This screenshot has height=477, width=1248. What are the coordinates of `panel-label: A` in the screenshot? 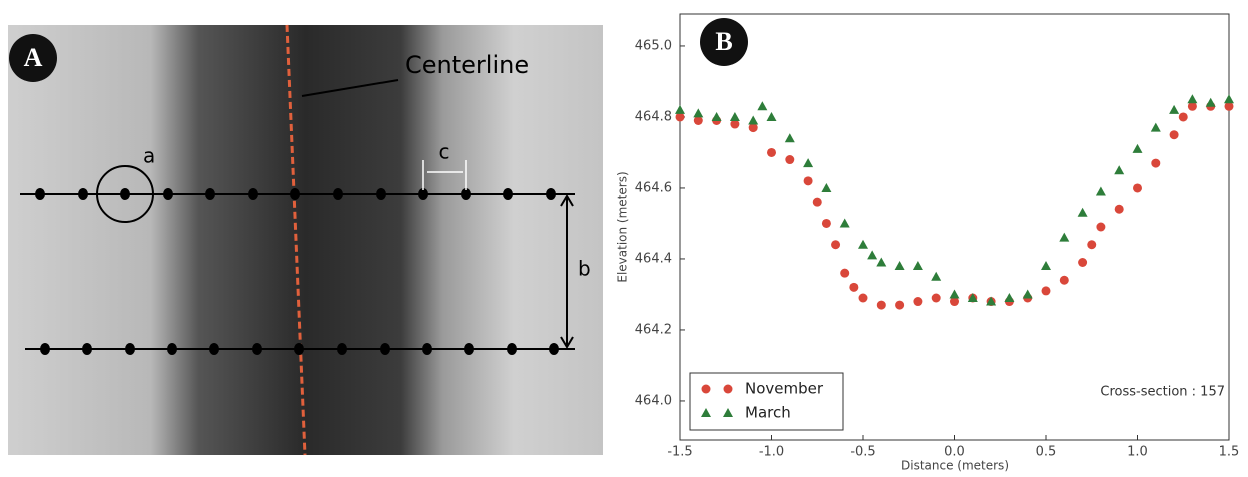 It's located at (33, 57).